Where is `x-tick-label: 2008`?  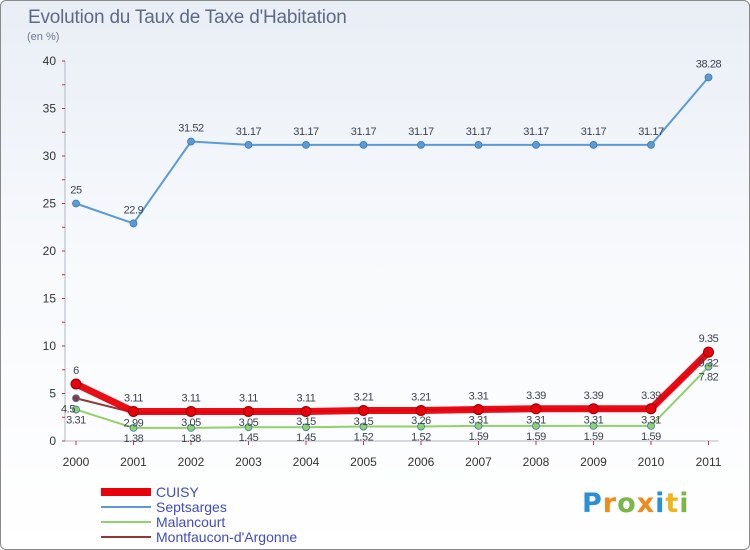 x-tick-label: 2008 is located at coordinates (536, 462).